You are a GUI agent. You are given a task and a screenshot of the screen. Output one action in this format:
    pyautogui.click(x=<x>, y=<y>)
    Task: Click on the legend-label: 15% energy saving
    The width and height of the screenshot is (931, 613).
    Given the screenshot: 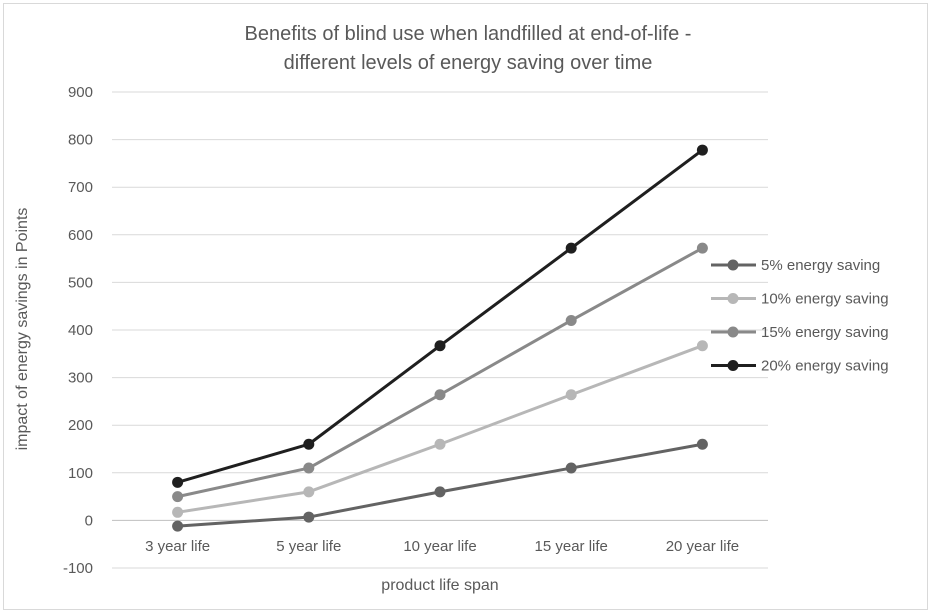 What is the action you would take?
    pyautogui.click(x=825, y=332)
    